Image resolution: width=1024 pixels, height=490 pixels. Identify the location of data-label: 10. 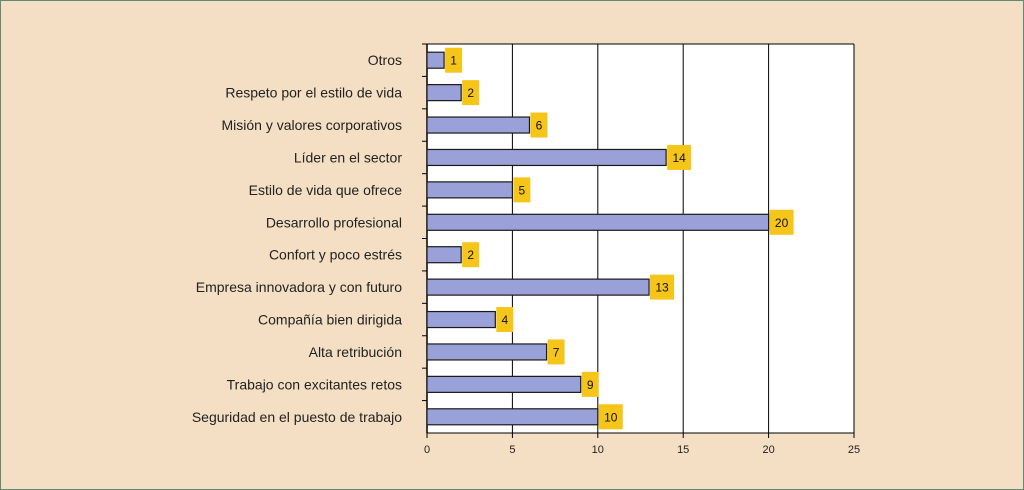
(611, 417).